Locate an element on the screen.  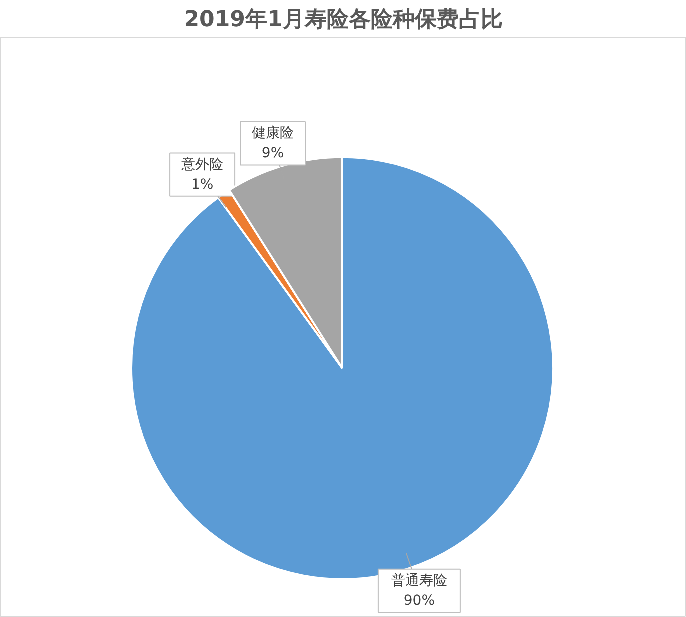
slice-label: 意外险 is located at coordinates (202, 164).